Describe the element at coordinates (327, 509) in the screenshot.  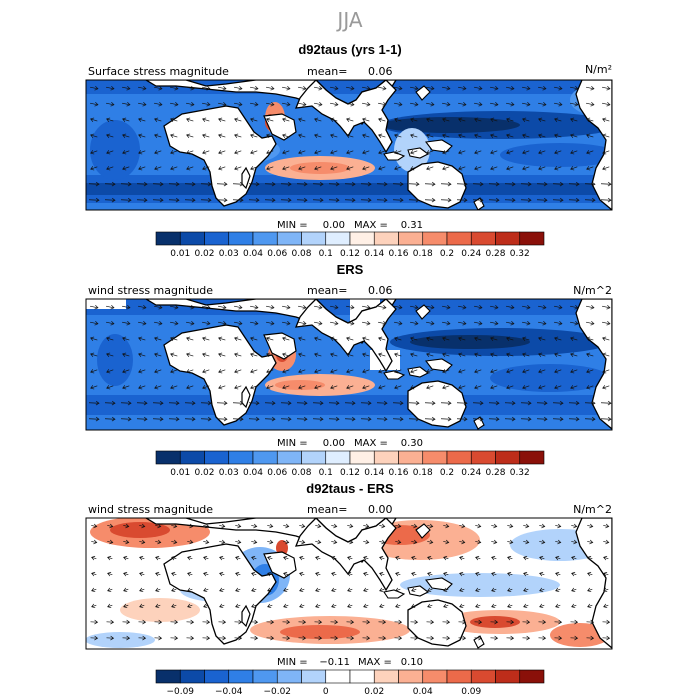
I see `mean-label: mean=` at that location.